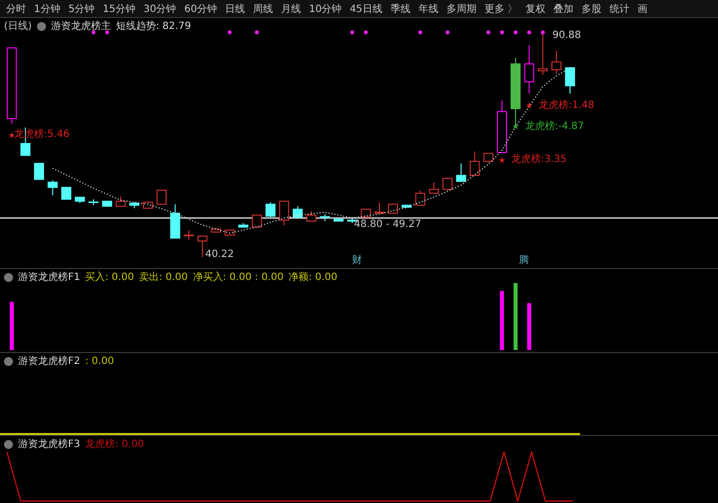 The image size is (718, 503). I want to click on text: : 0.00, so click(99, 361).